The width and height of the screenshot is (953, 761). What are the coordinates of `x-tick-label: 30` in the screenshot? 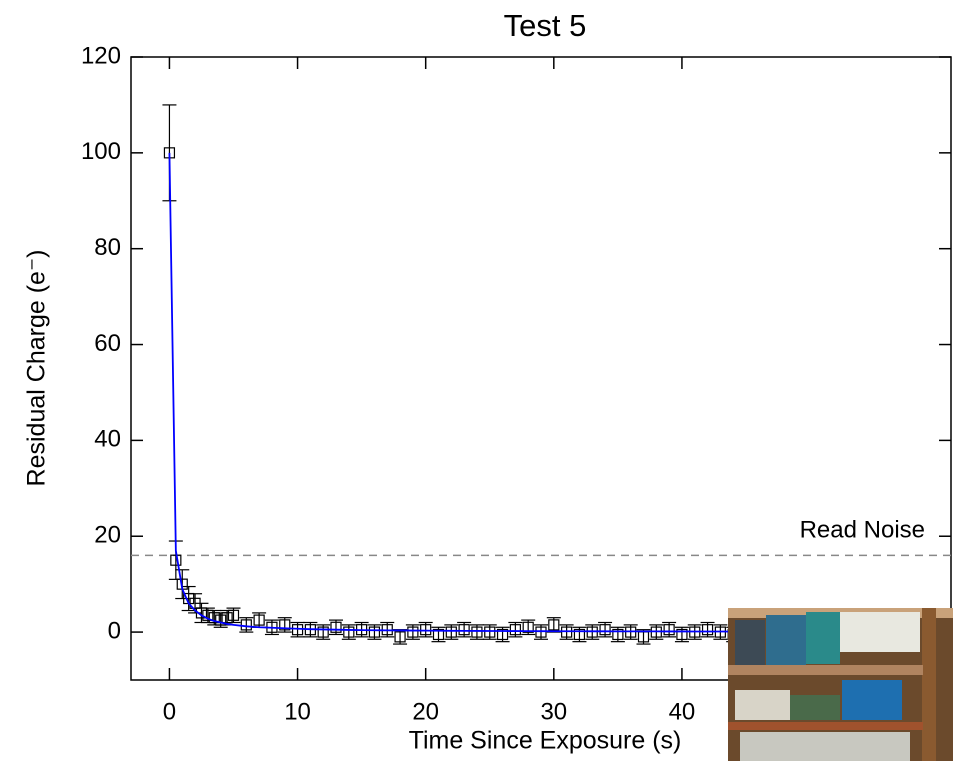 It's located at (553, 711).